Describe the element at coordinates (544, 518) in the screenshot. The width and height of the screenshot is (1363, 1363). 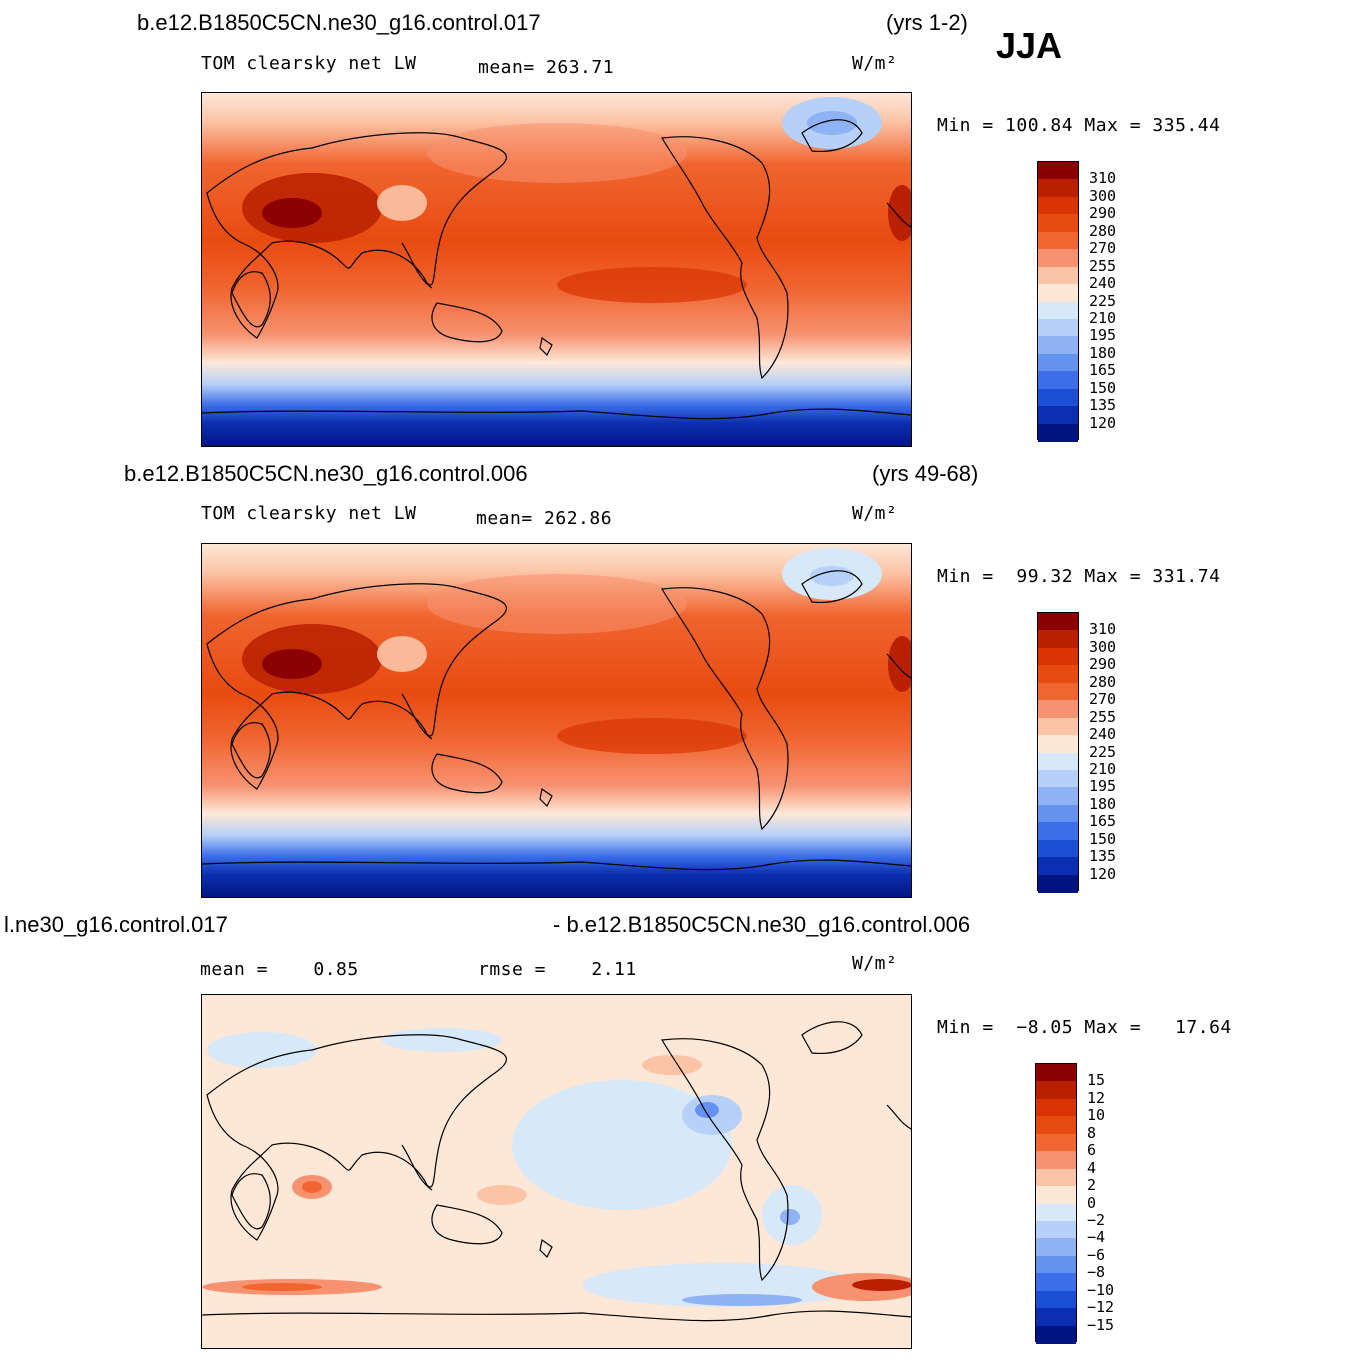
I see `panel2-mean: mean= 262.86` at that location.